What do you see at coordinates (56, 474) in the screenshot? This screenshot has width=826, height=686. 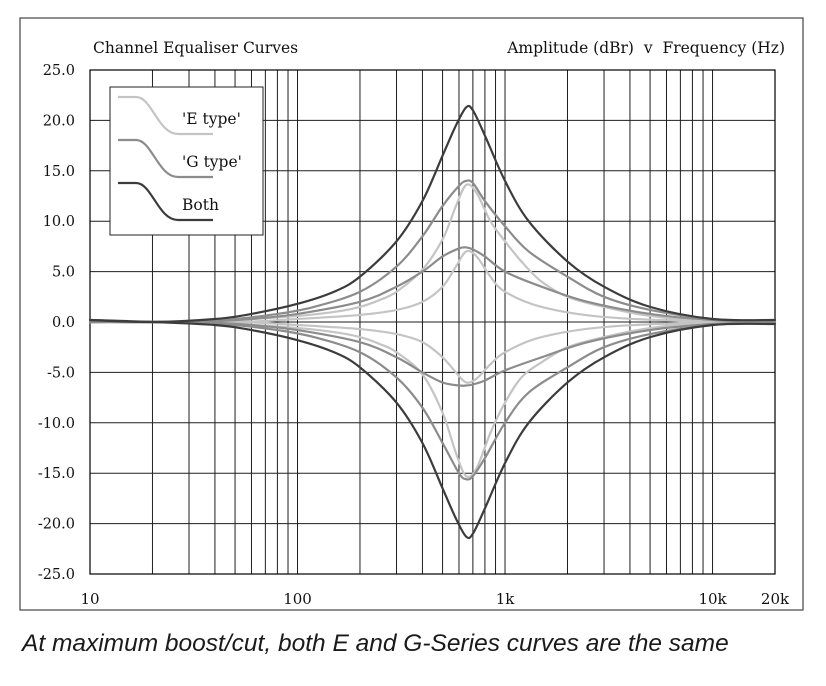 I see `y-tick-label: -15.0` at bounding box center [56, 474].